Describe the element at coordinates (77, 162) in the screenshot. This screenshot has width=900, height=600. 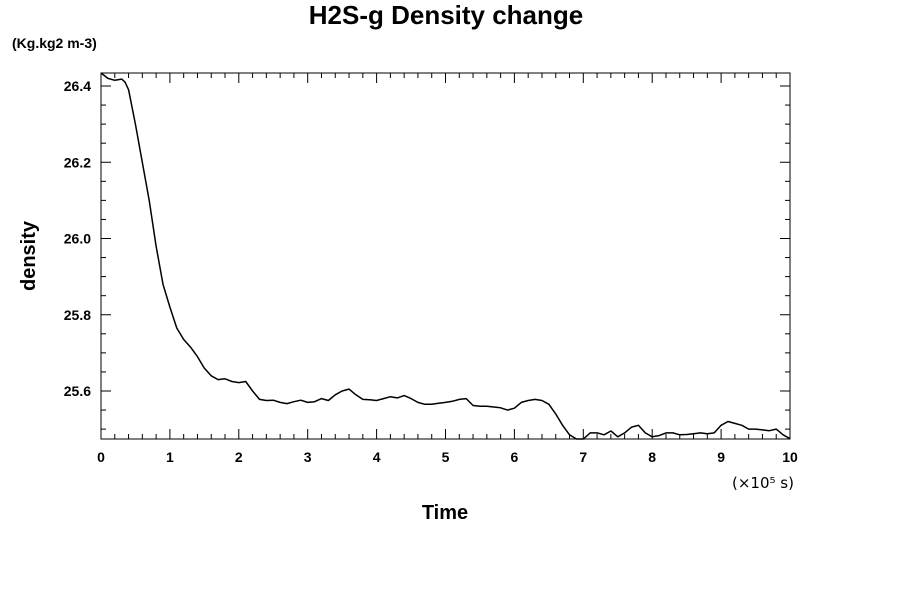
I see `y-tick-label: 26.2` at that location.